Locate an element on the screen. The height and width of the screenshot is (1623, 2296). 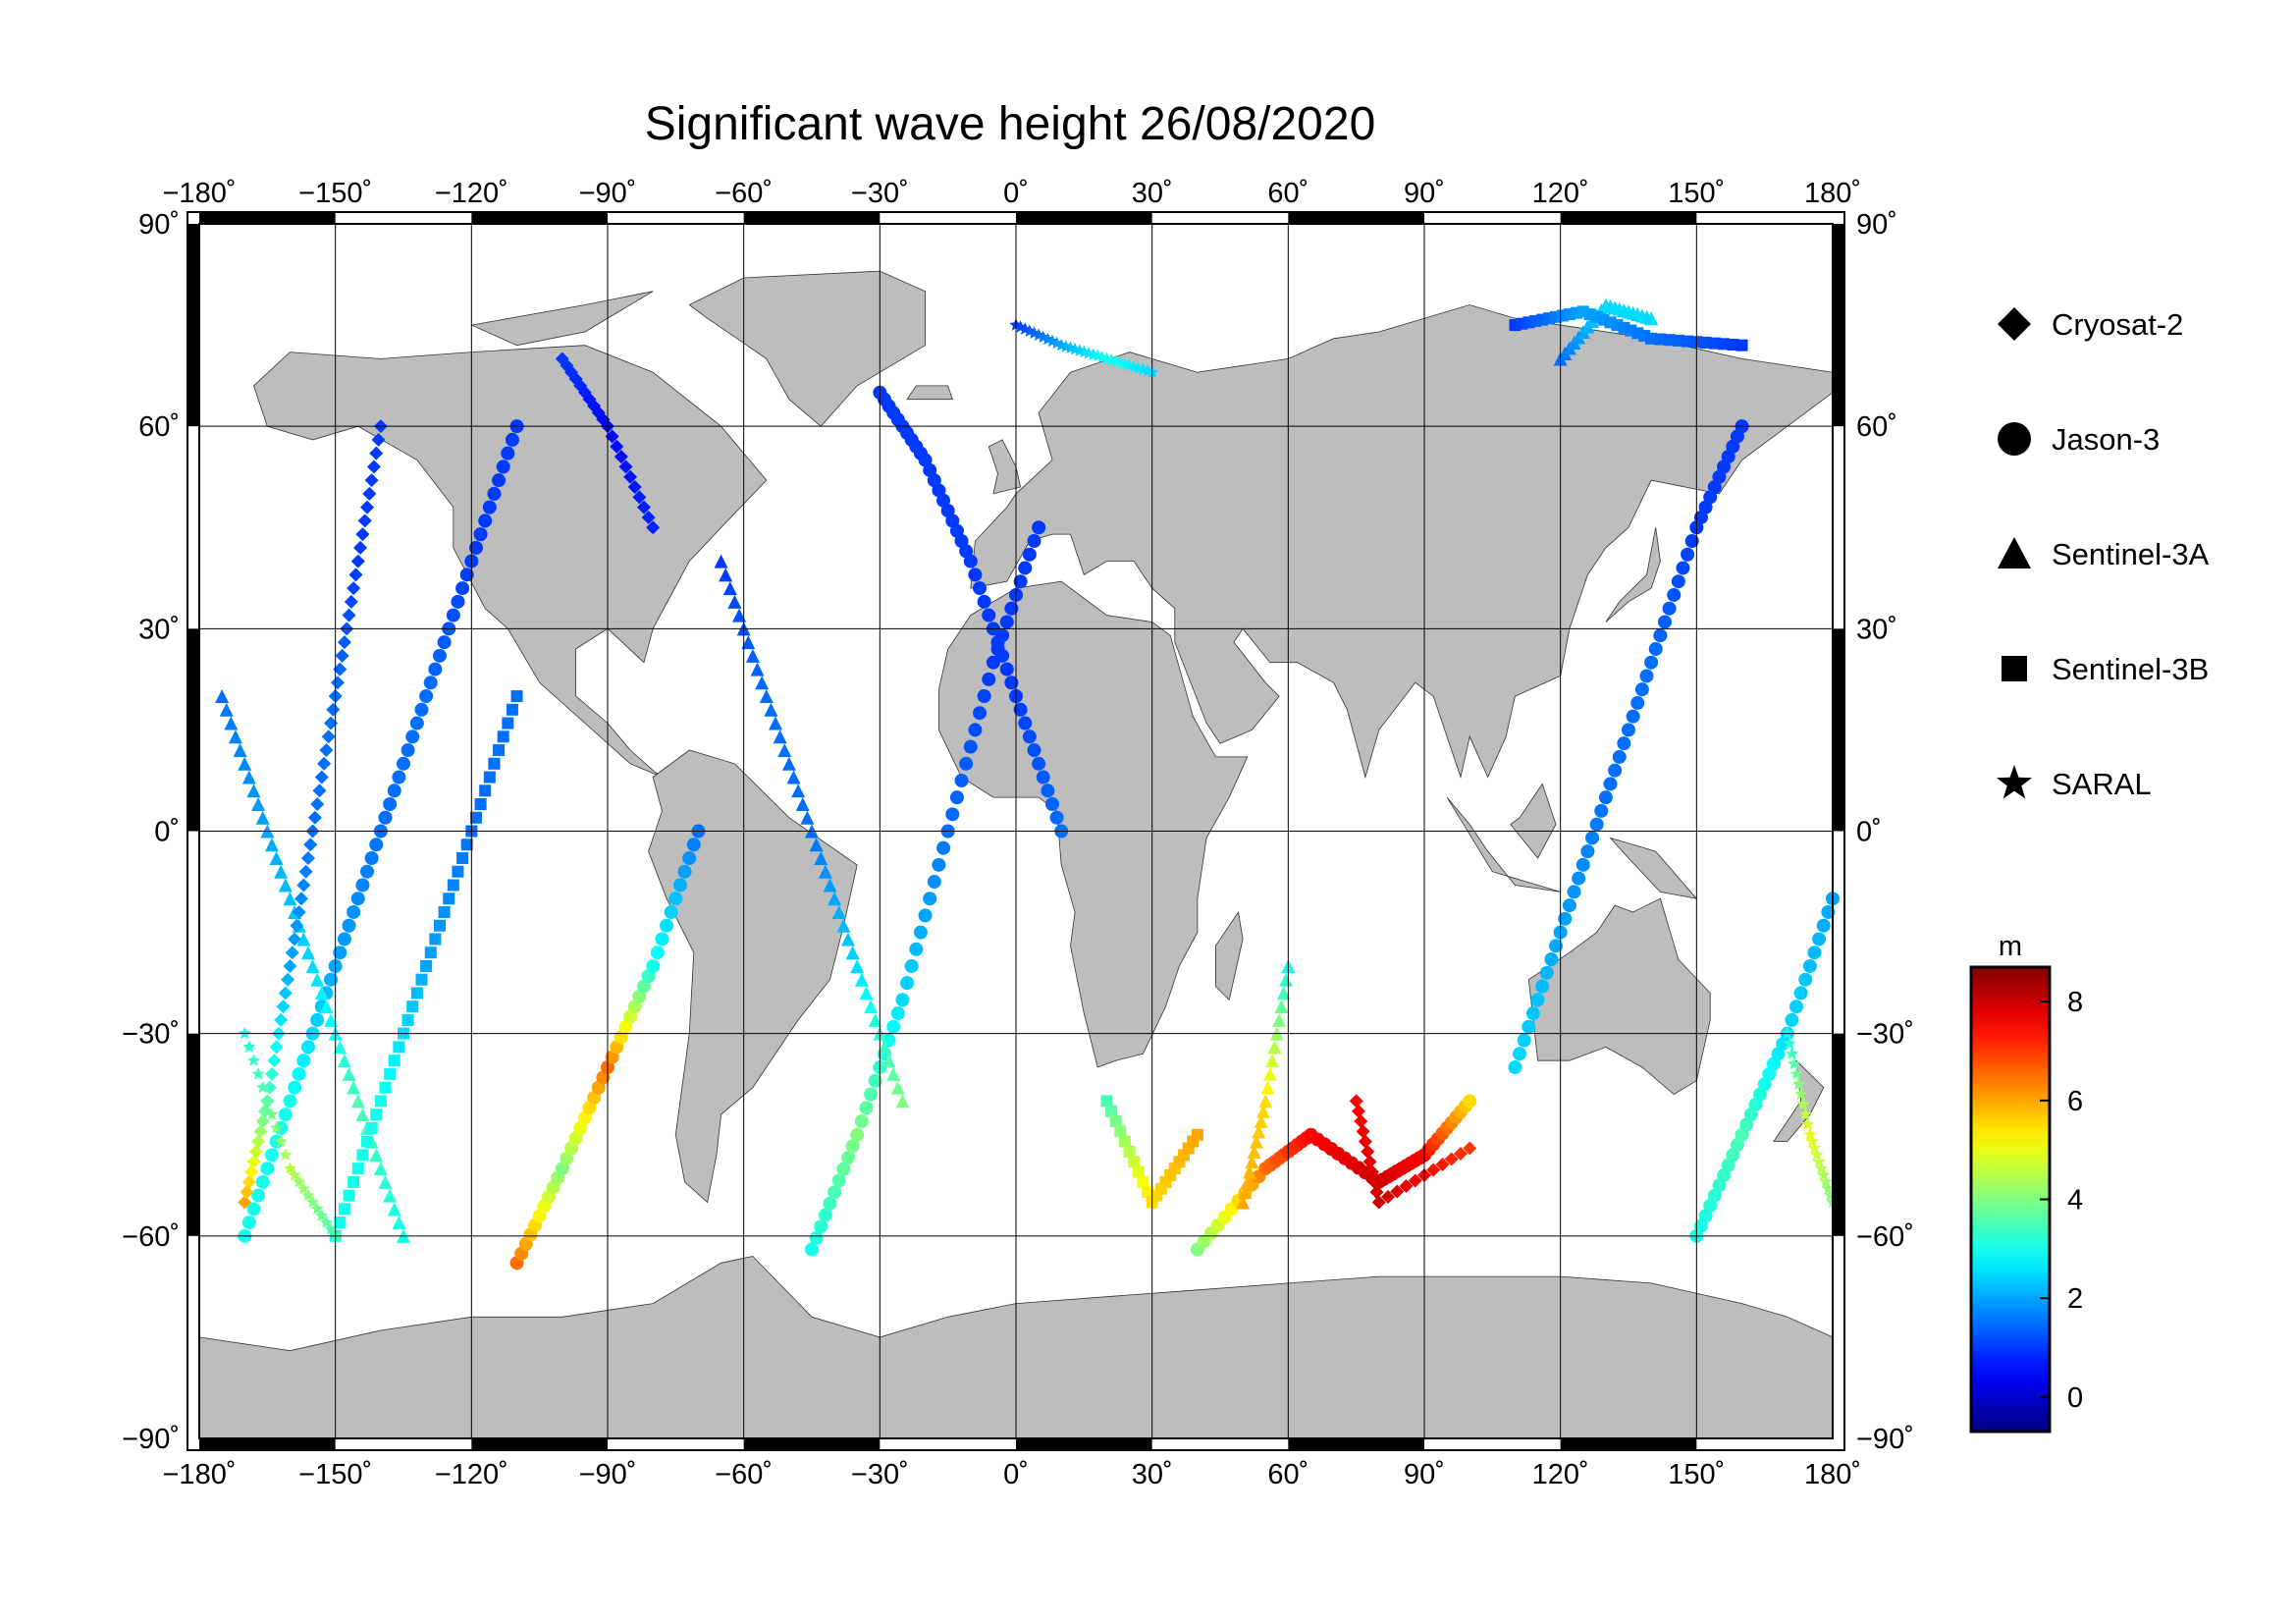
lat-tick-label-left: 60˚ is located at coordinates (159, 427).